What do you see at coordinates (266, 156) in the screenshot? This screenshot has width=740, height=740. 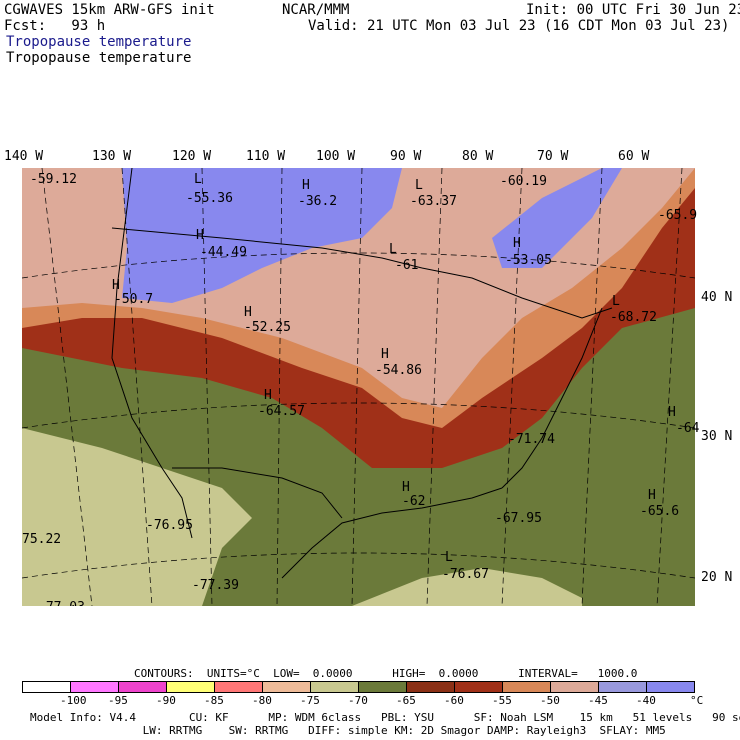 I see `lon-label: 110 W` at bounding box center [266, 156].